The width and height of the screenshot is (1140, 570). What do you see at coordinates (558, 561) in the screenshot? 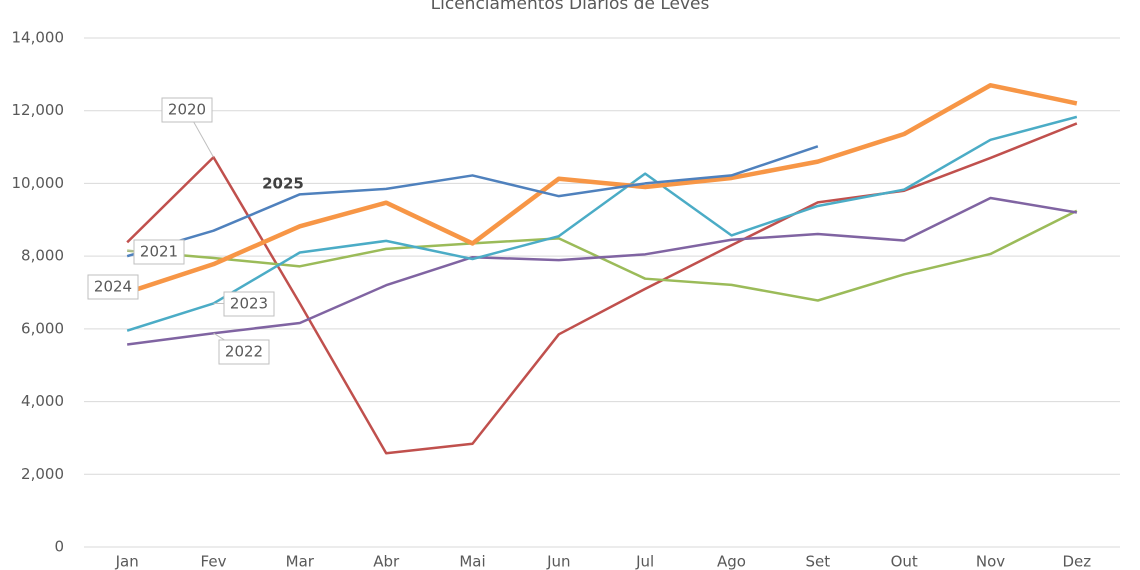
I see `x-tick-label: Jun` at bounding box center [558, 561].